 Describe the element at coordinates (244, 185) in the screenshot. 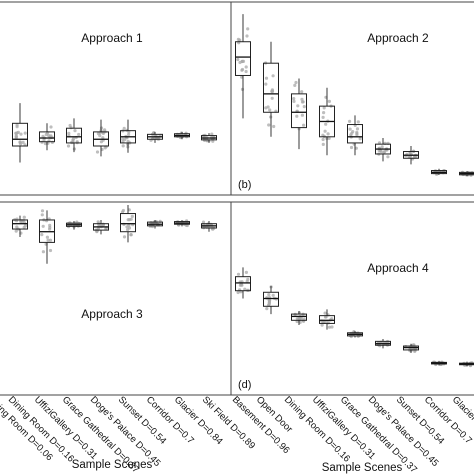

I see `panel-b-label: (b)` at that location.